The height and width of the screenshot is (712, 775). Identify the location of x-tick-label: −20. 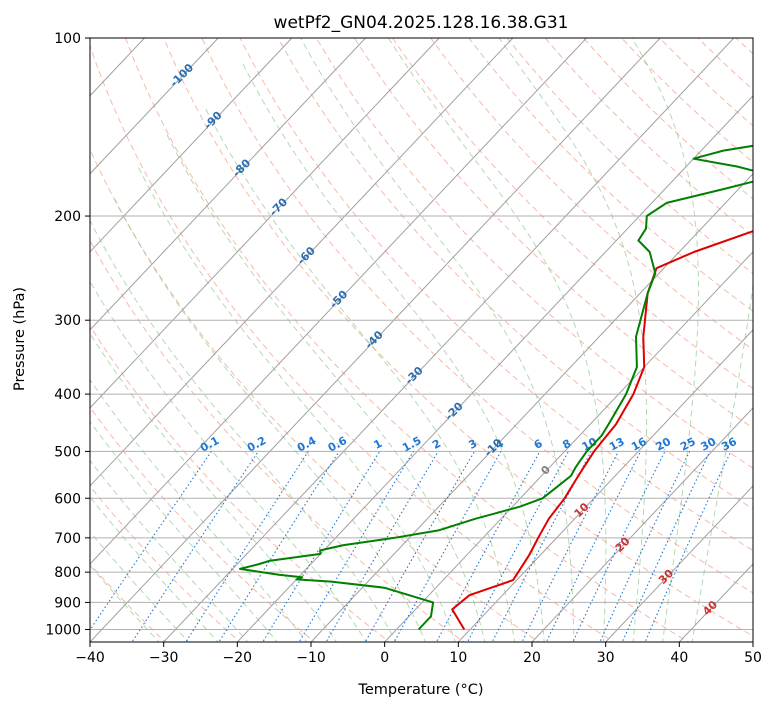
(238, 658).